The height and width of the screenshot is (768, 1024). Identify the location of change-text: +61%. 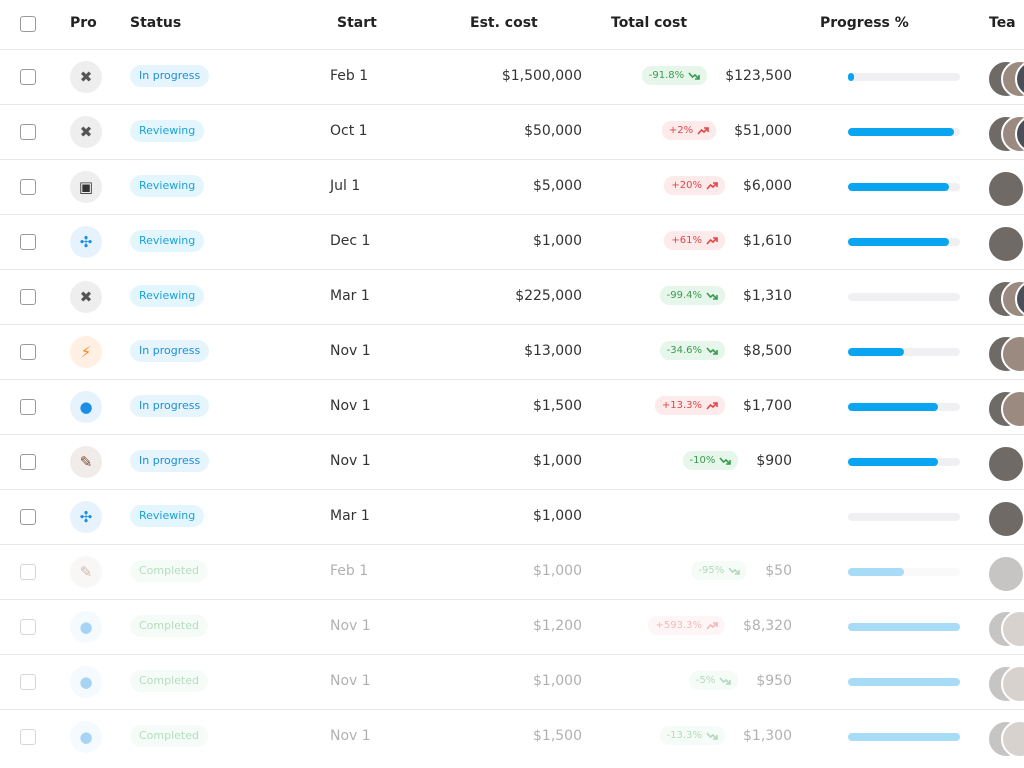
(686, 240).